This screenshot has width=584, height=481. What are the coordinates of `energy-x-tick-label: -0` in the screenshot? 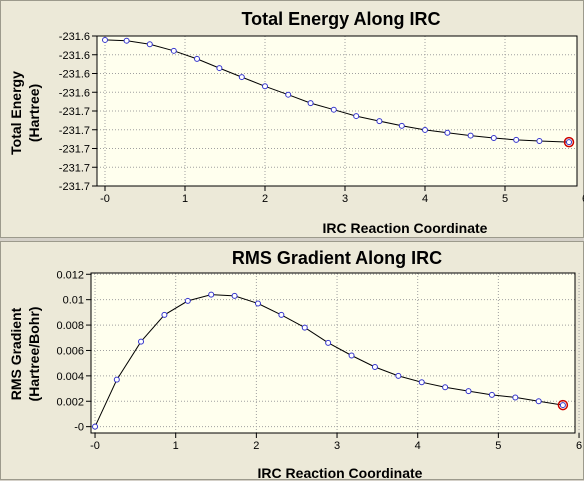 It's located at (105, 199).